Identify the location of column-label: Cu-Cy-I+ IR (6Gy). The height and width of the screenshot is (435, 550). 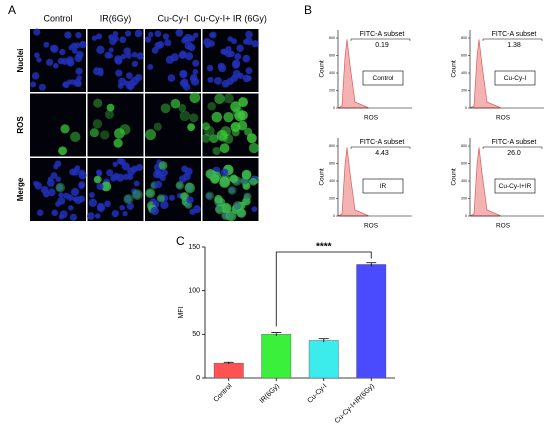
(230, 18).